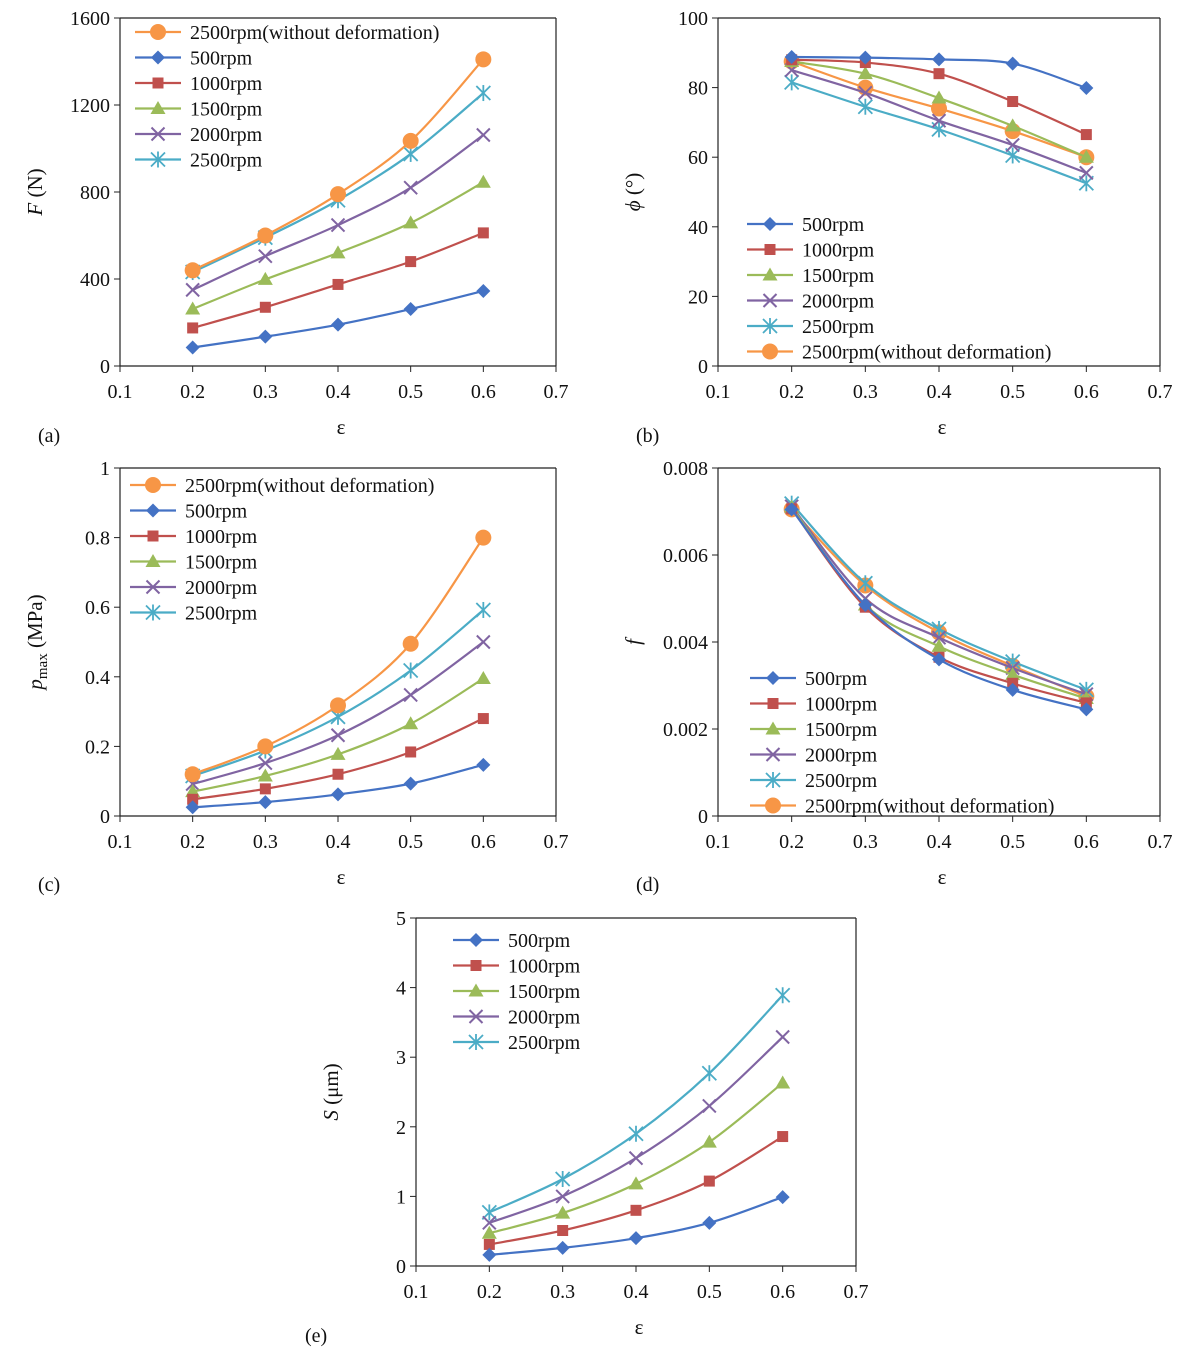 This screenshot has height=1351, width=1200. Describe the element at coordinates (90, 19) in the screenshot. I see `y-tick-label: 1600` at that location.